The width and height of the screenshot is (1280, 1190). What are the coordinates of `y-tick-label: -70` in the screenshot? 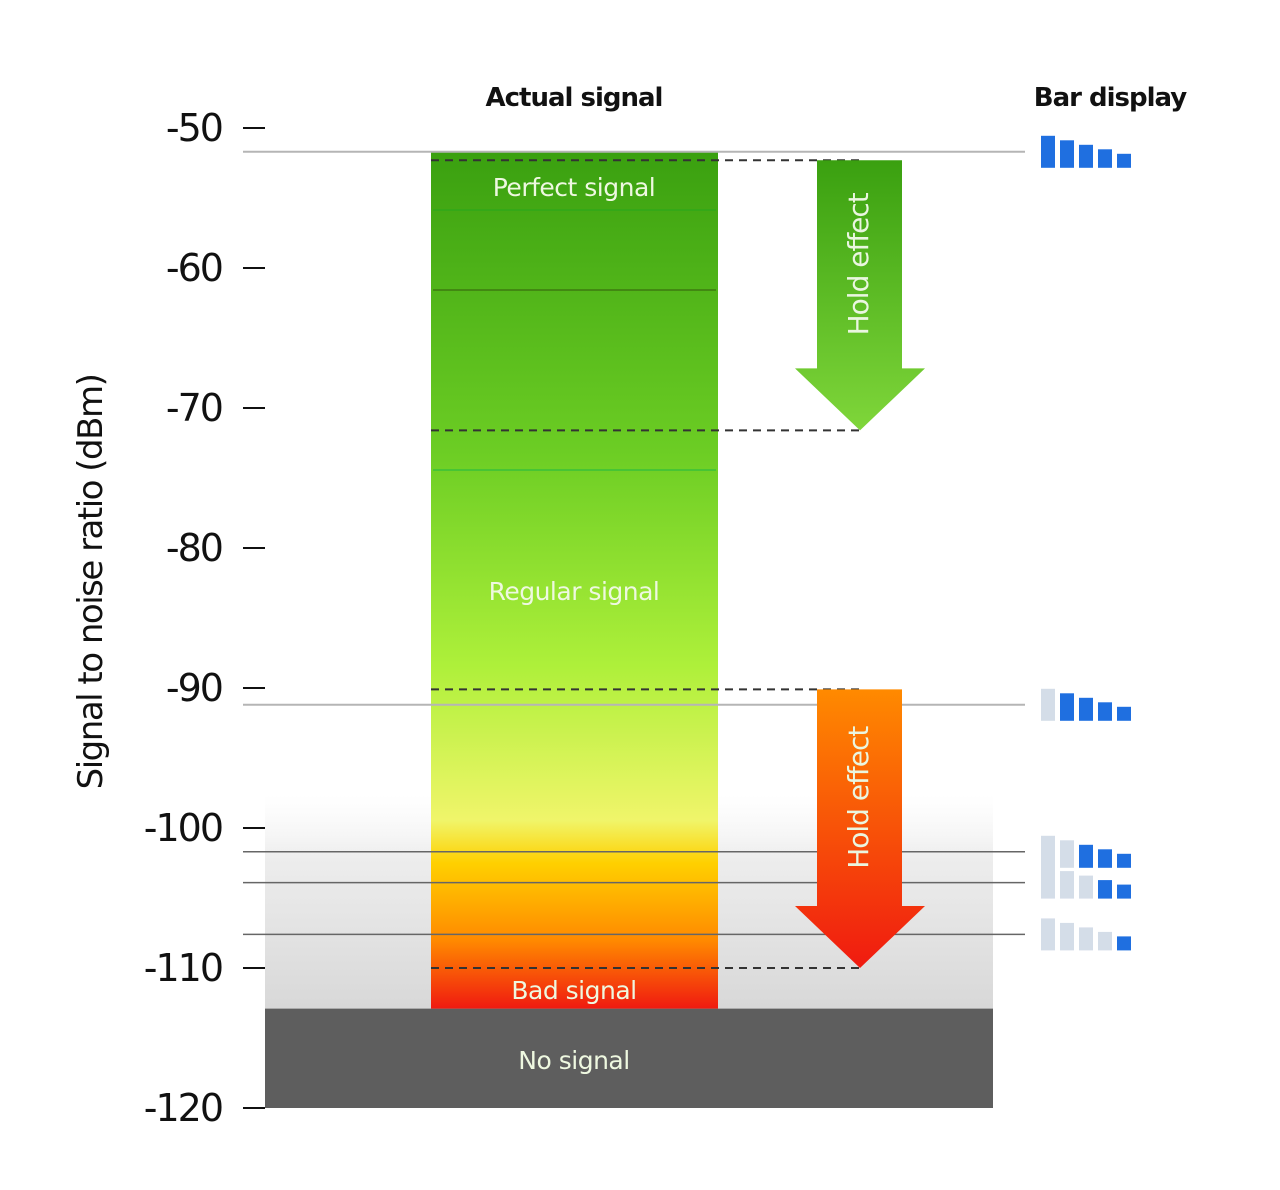 It's located at (194, 408).